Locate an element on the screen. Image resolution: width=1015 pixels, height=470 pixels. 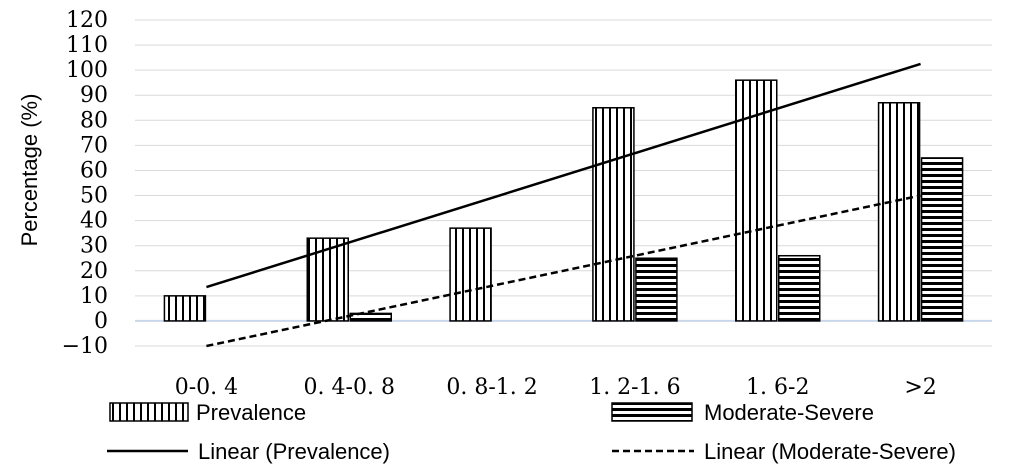
y-tick-label: 120 is located at coordinates (87, 20).